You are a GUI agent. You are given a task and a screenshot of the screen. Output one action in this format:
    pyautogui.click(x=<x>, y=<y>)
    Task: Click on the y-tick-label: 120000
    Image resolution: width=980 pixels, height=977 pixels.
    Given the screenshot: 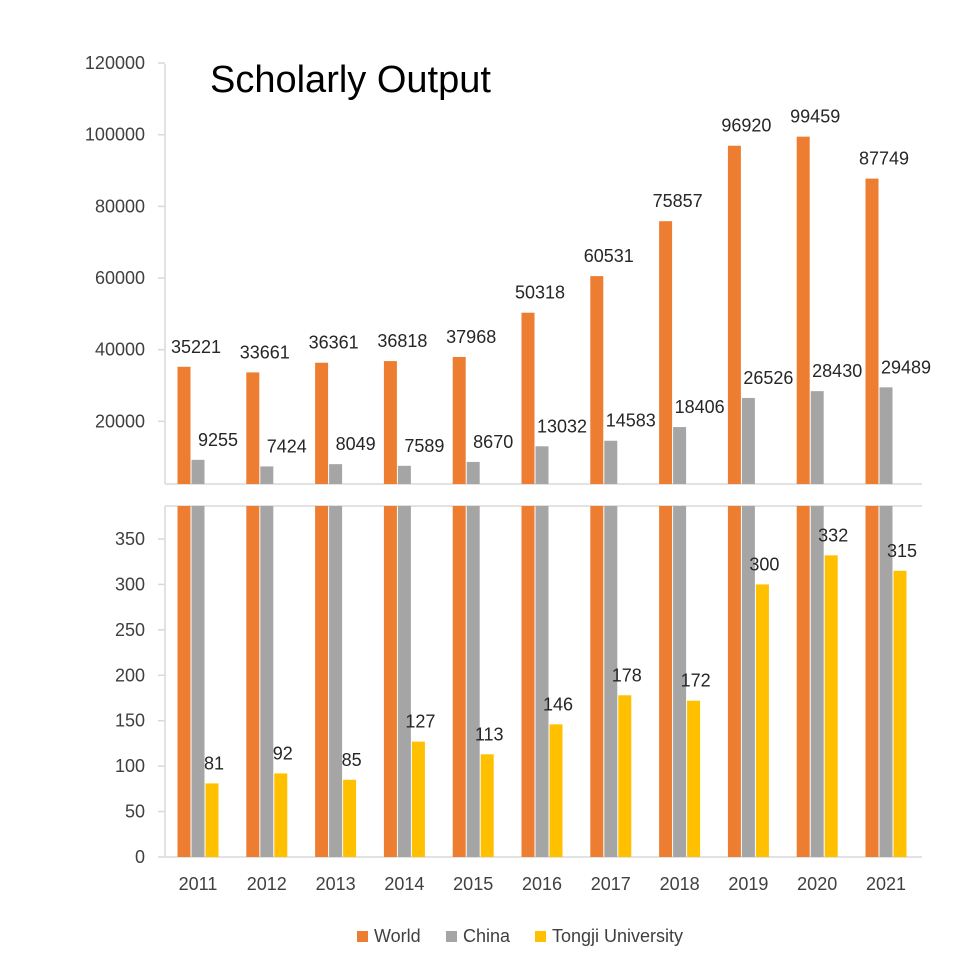 What is the action you would take?
    pyautogui.click(x=115, y=63)
    